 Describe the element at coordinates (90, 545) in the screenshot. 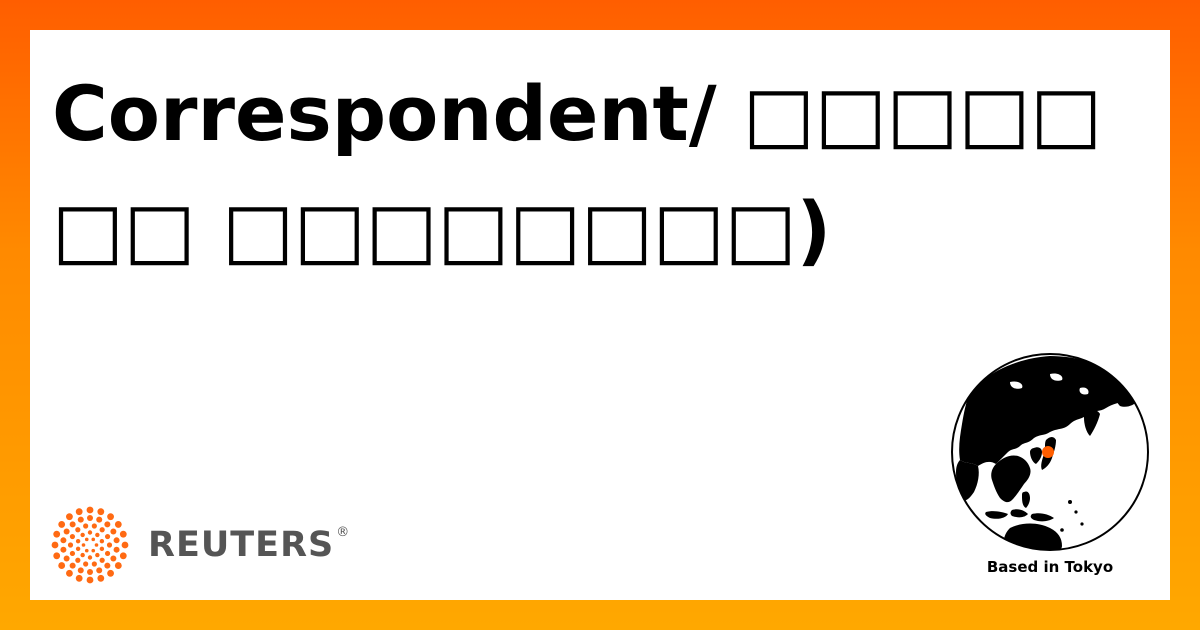

I see `reuters-dot-ring-icon` at that location.